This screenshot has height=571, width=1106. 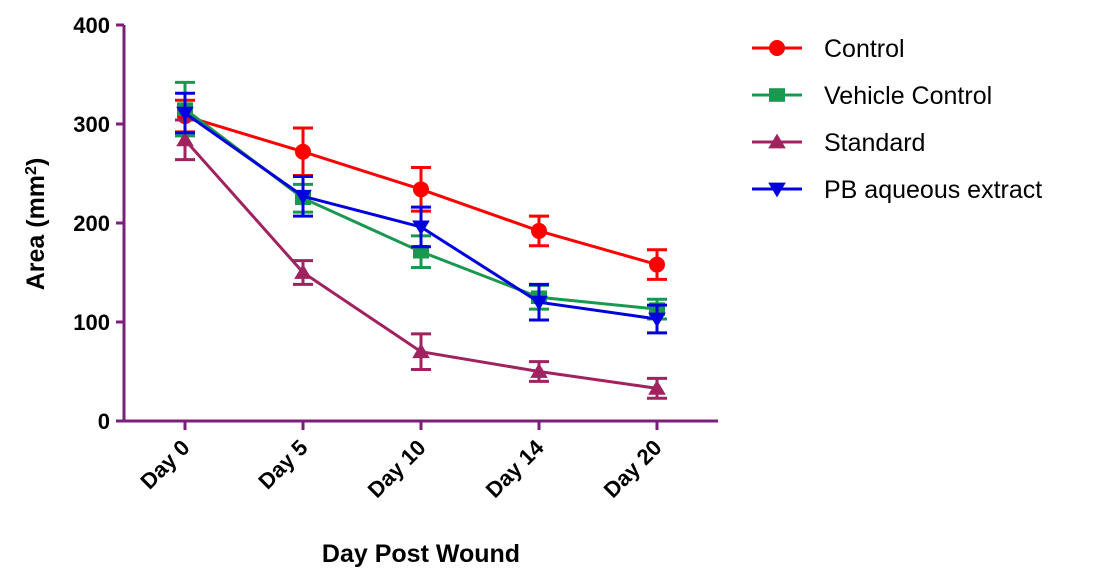 I want to click on legend-item: PB aqueous extract, so click(x=897, y=190).